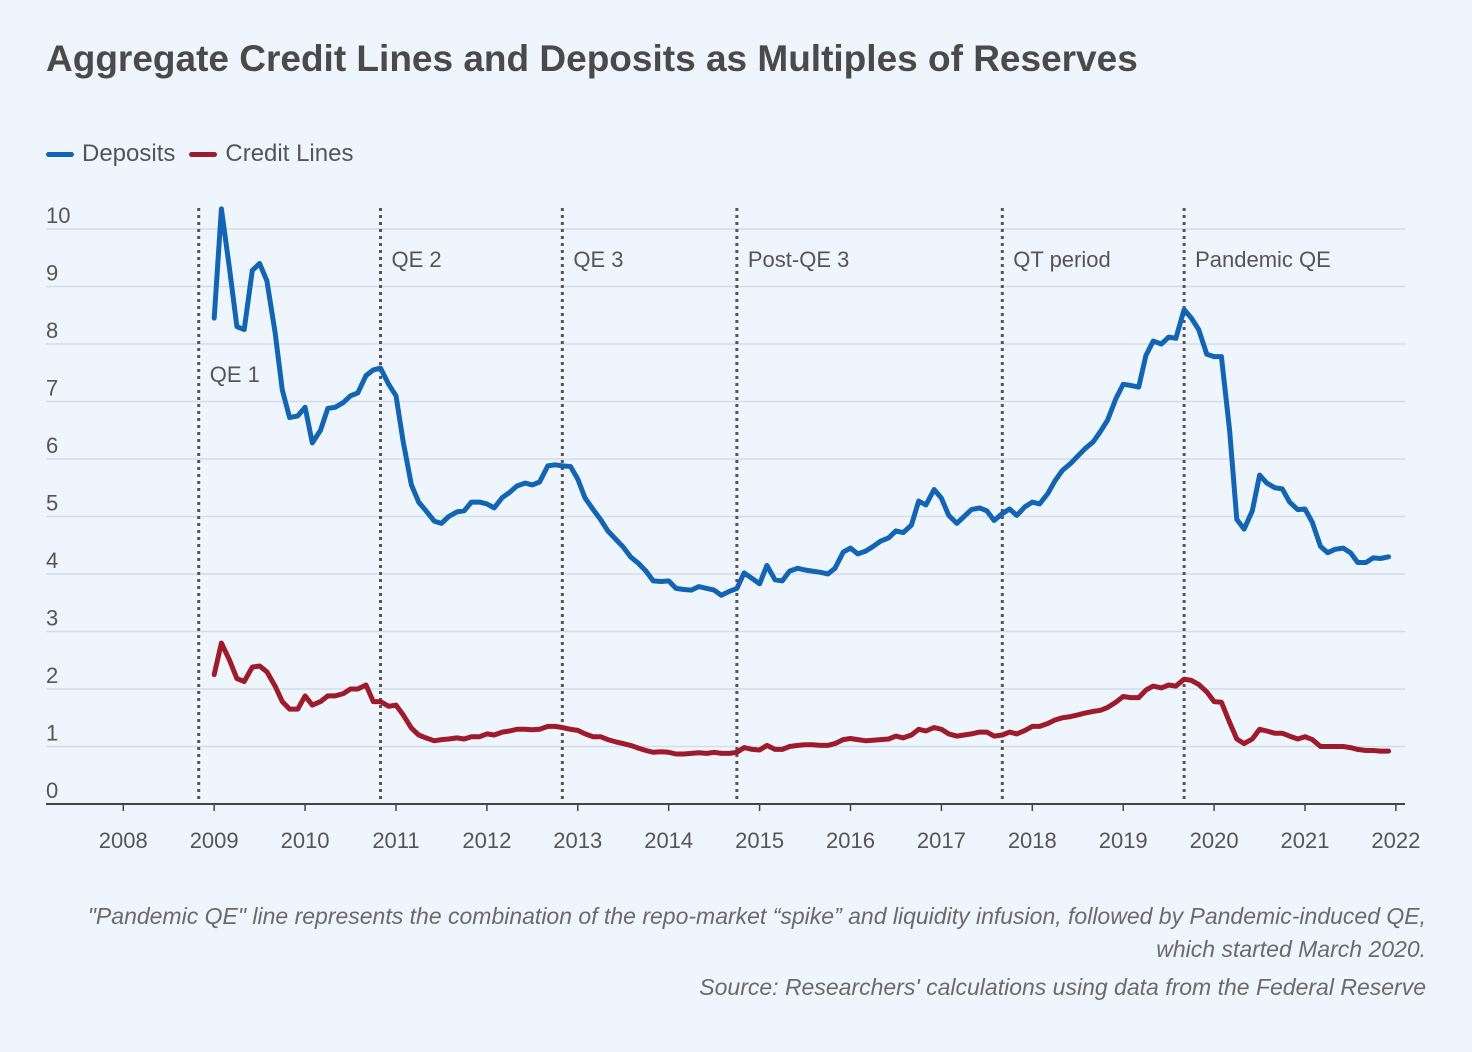 The height and width of the screenshot is (1052, 1472). What do you see at coordinates (577, 840) in the screenshot?
I see `x-tick-label-2013: 2013` at bounding box center [577, 840].